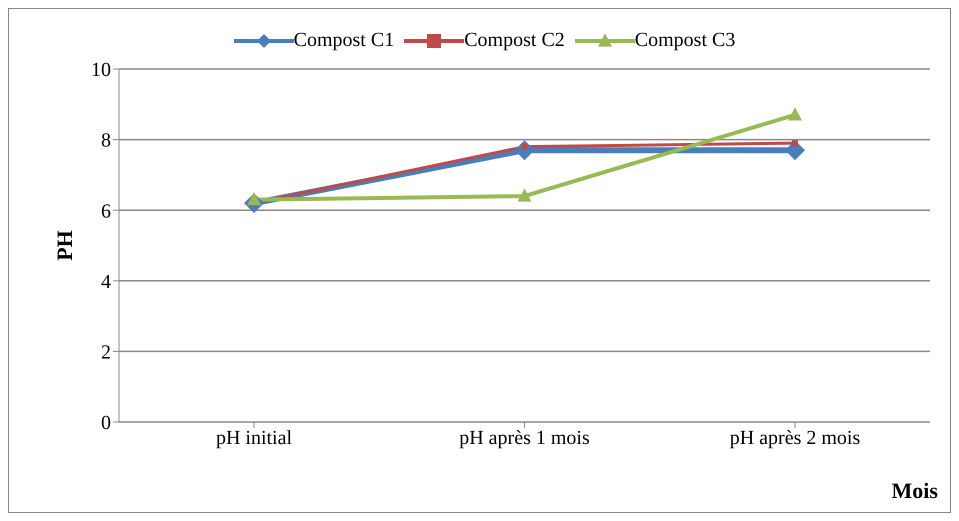 This screenshot has width=959, height=521. I want to click on legend-label: Compost C2, so click(514, 40).